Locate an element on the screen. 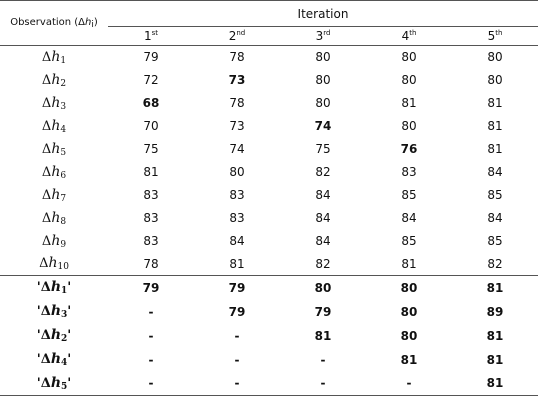  text: 3 is located at coordinates (319, 36).